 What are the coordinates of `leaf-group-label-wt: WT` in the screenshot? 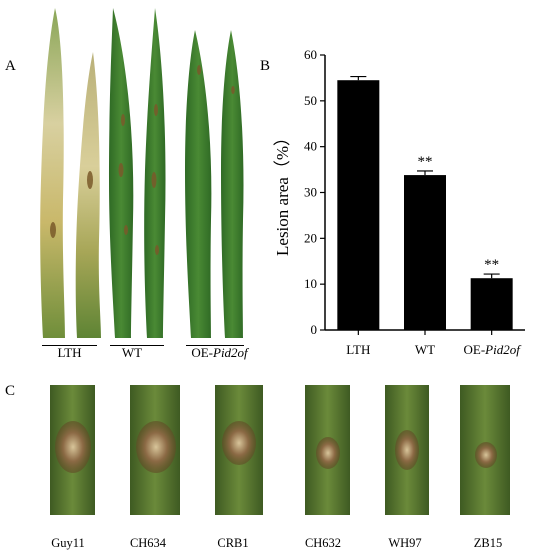 It's located at (132, 352).